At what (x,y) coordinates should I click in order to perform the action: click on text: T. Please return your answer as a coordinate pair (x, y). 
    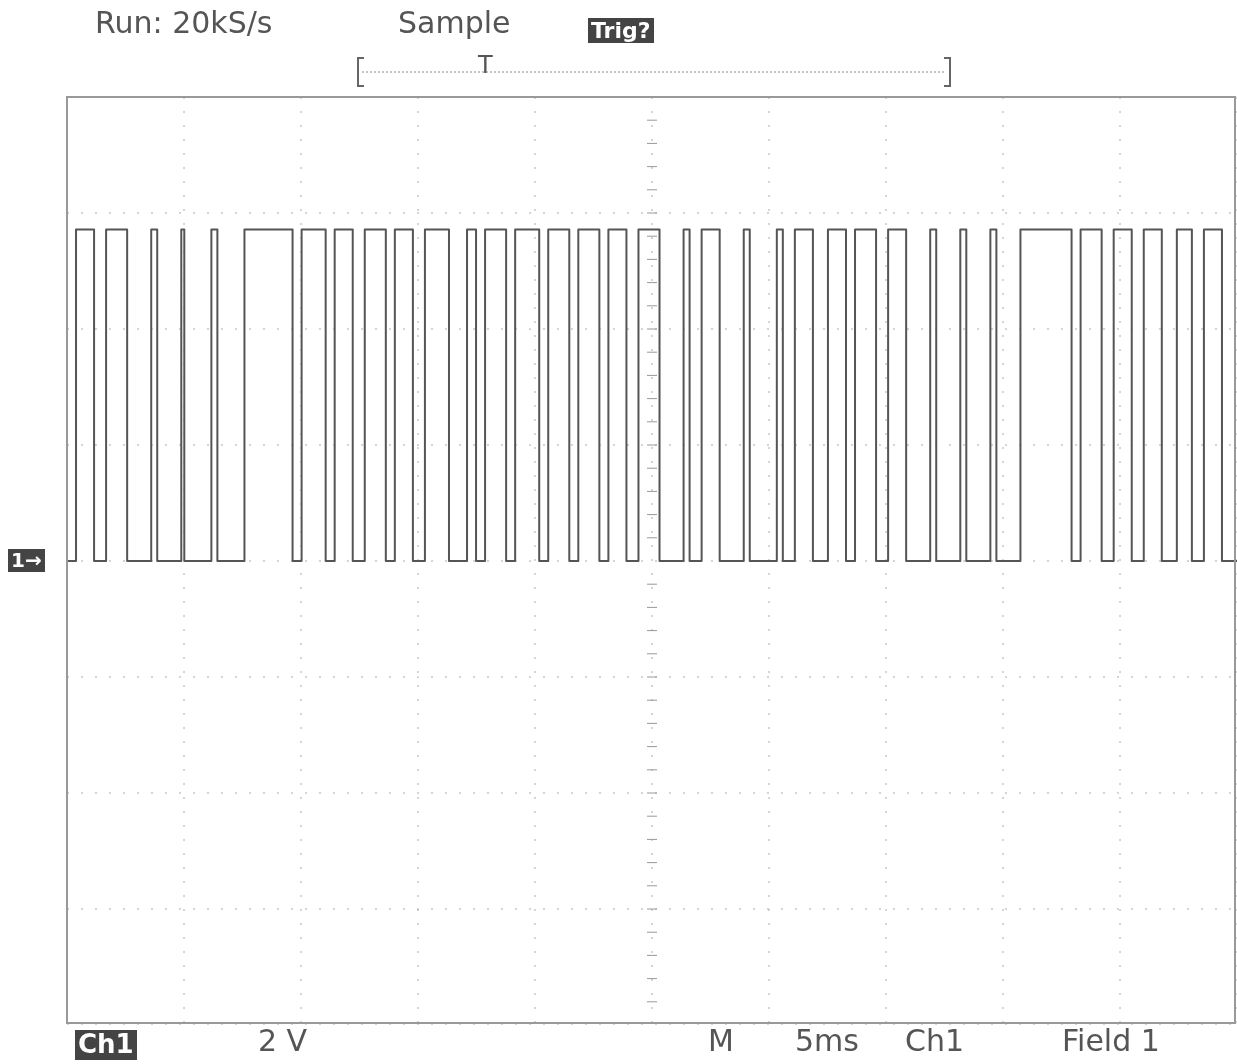
    Looking at the image, I should click on (485, 65).